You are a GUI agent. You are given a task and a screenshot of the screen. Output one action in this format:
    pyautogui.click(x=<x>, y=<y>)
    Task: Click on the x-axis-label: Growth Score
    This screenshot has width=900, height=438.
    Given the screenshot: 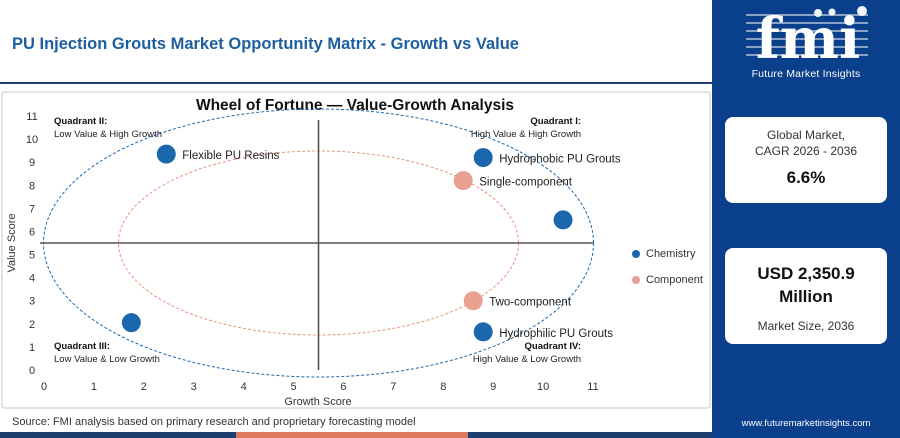 What is the action you would take?
    pyautogui.click(x=317, y=402)
    